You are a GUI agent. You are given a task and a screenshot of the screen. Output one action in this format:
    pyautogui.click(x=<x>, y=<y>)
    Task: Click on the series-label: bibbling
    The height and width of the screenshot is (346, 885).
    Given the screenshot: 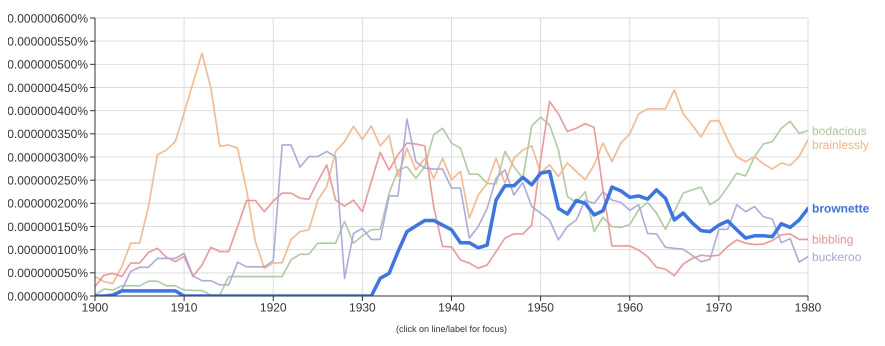 What is the action you would take?
    pyautogui.click(x=833, y=239)
    